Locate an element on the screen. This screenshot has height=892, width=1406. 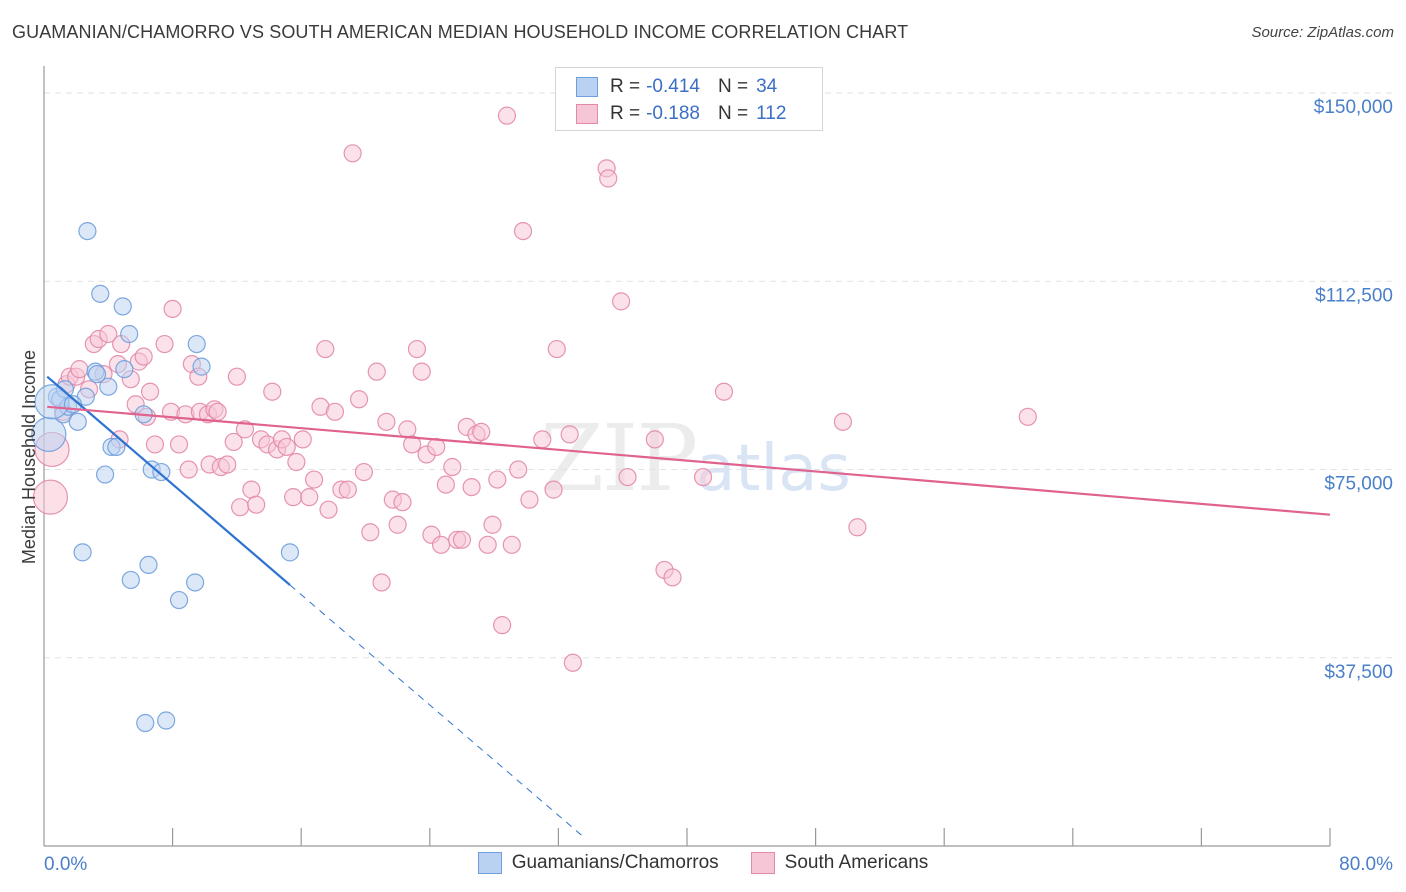
legend-label-south-americans: South Americans is located at coordinates (856, 862).